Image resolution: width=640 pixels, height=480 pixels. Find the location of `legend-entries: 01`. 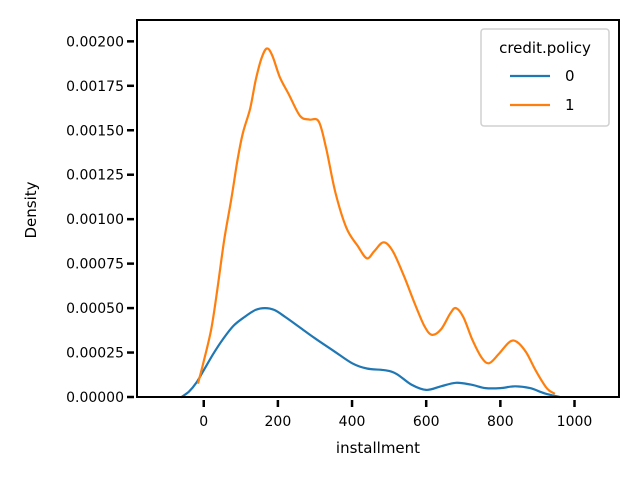

legend-entries: 01 is located at coordinates (542, 90).